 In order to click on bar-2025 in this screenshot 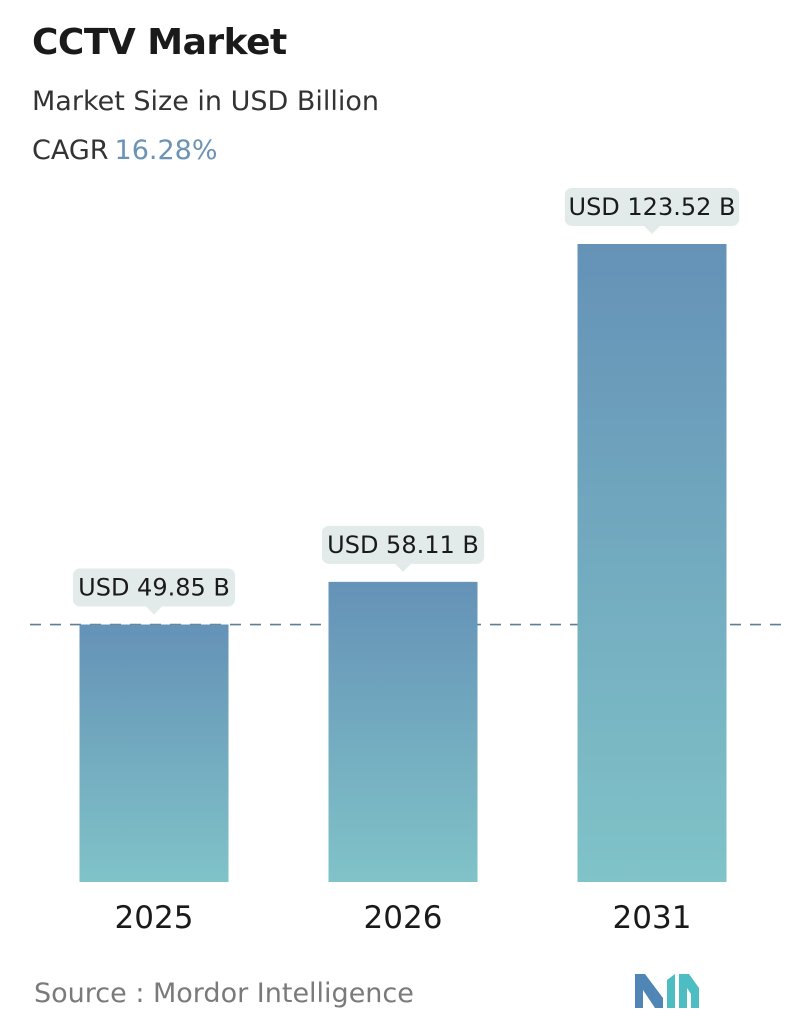, I will do `click(154, 753)`.